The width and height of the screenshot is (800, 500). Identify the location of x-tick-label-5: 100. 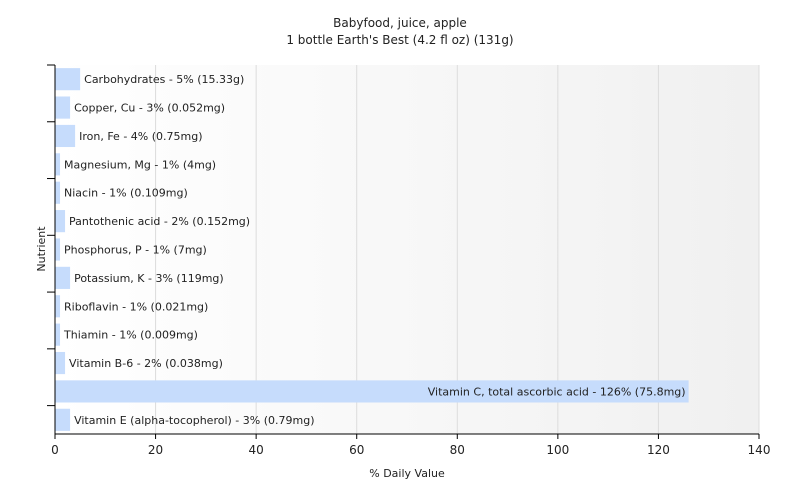
(557, 450).